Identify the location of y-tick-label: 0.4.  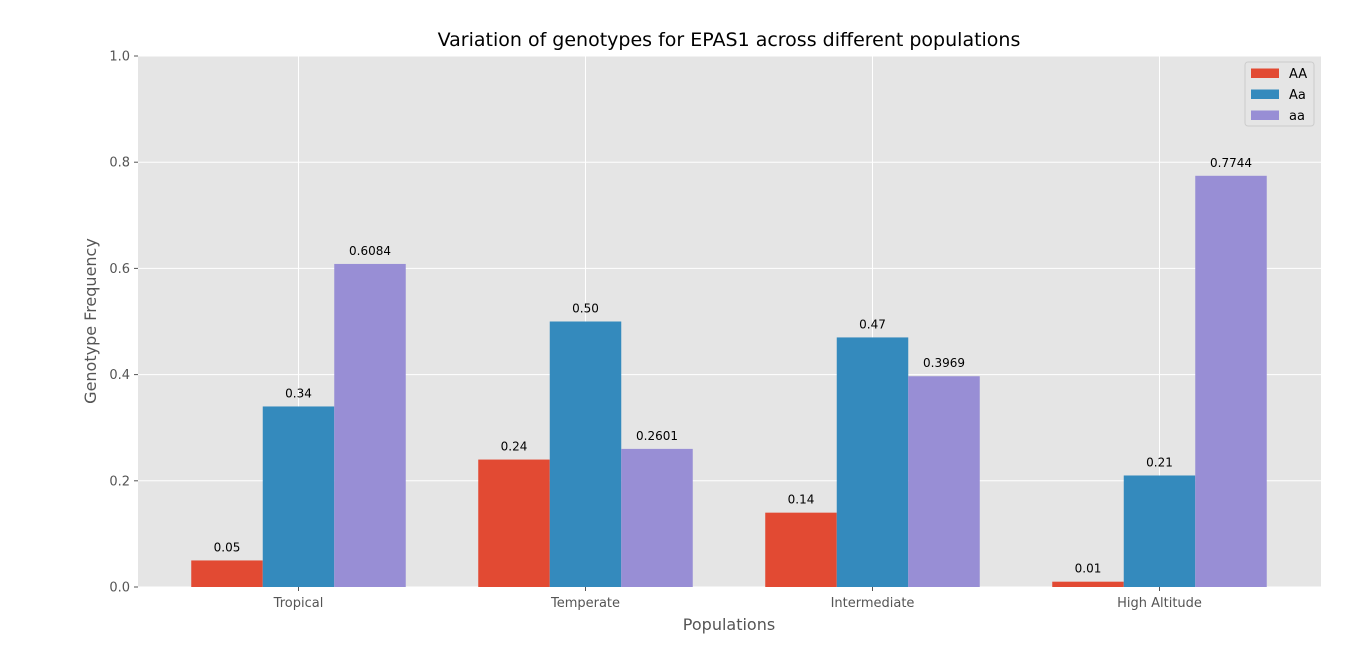
(119, 375).